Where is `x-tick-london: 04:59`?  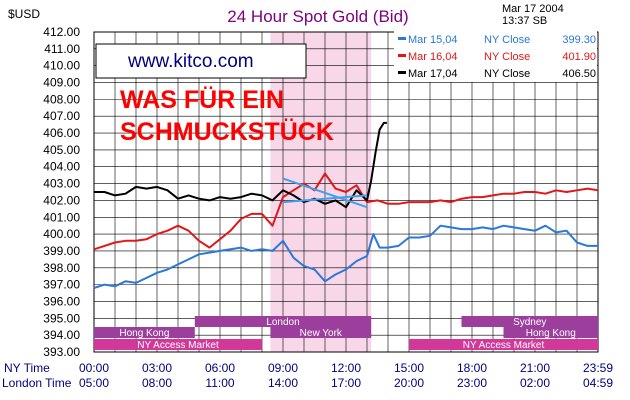 x-tick-london: 04:59 is located at coordinates (598, 383).